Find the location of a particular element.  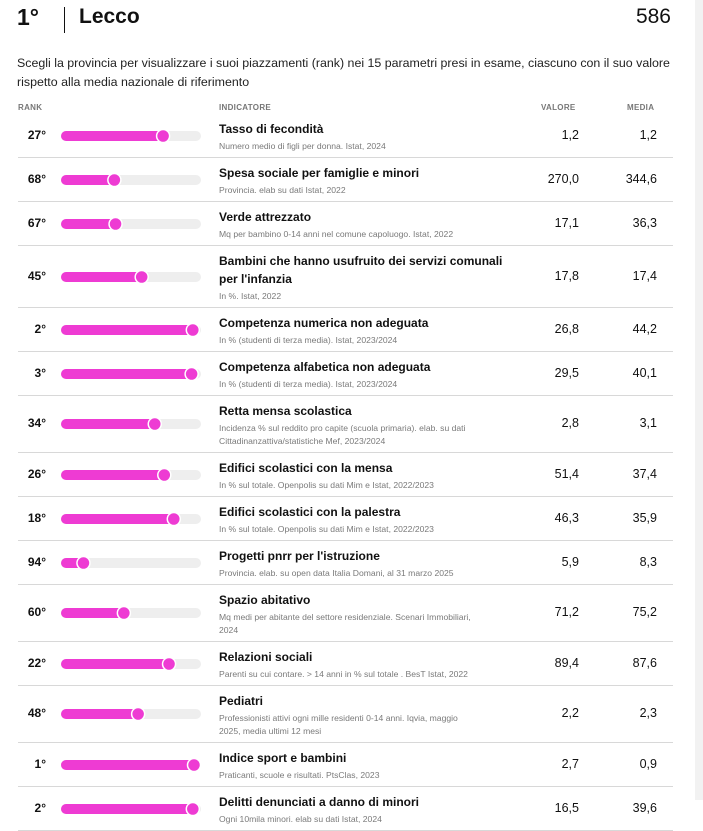

indicator-title: Competenza numerica non adeguata is located at coordinates (324, 323).